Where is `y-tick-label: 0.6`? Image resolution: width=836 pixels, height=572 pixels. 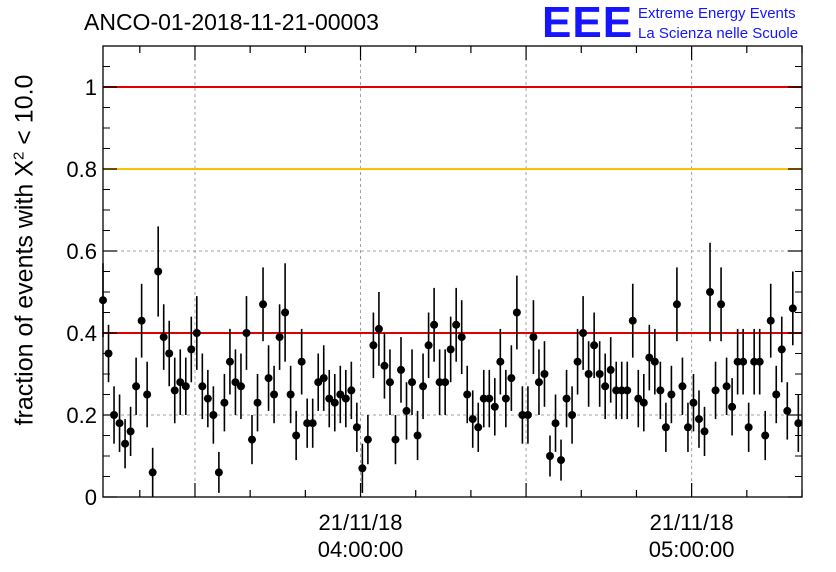
y-tick-label: 0.6 is located at coordinates (81, 251).